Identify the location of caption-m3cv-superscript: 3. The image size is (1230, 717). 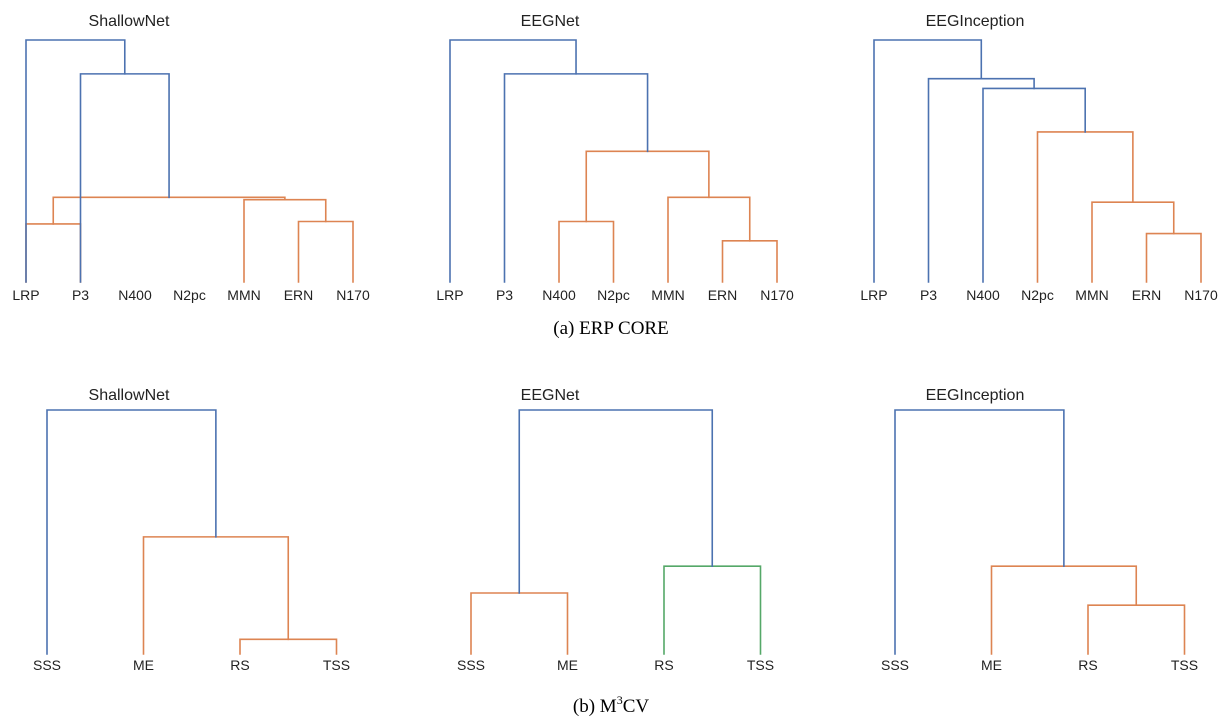
(620, 700).